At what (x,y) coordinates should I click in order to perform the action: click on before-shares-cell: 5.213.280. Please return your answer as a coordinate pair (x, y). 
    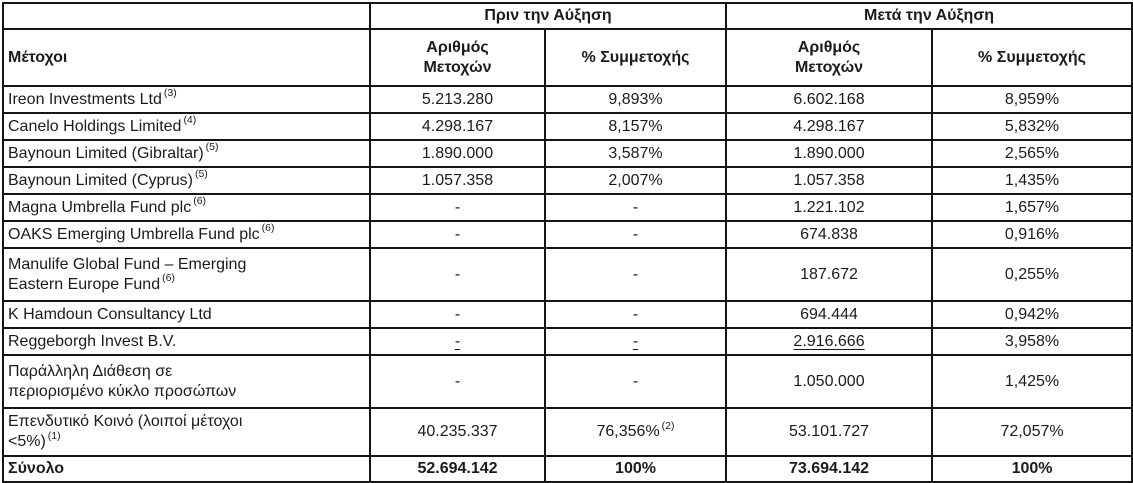
    Looking at the image, I should click on (457, 99).